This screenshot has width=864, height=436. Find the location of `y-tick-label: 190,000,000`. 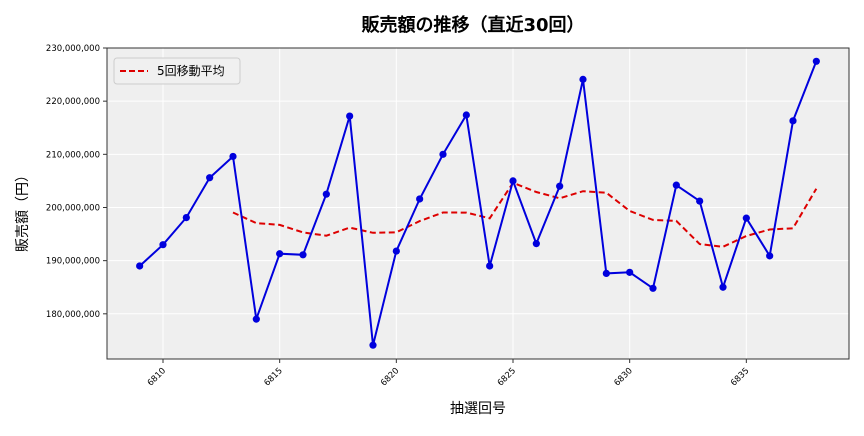

y-tick-label: 190,000,000 is located at coordinates (73, 262).